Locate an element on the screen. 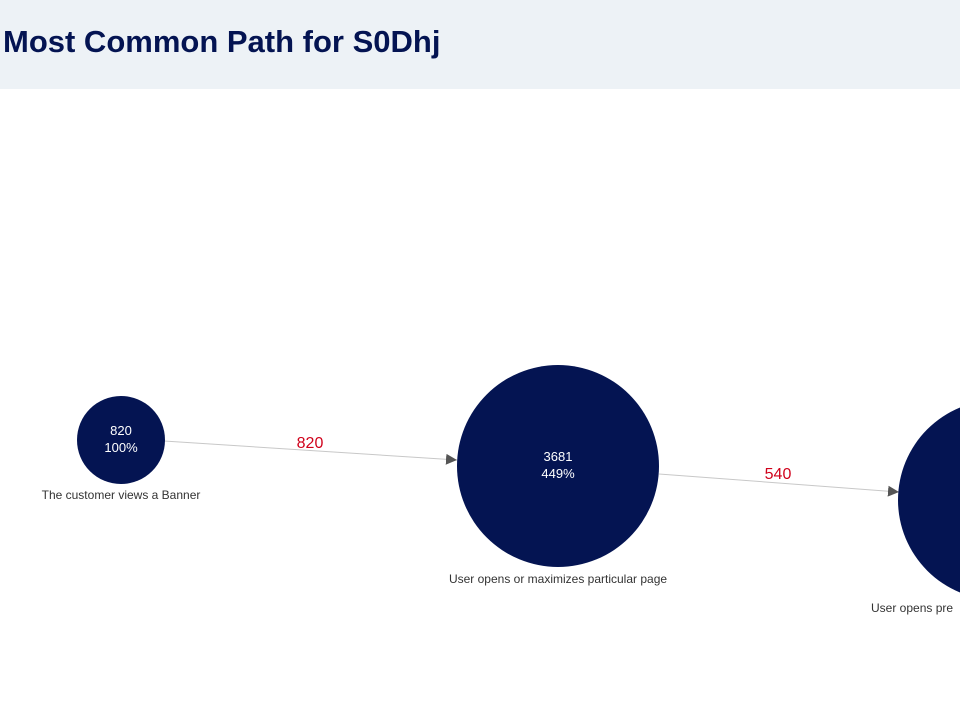 This screenshot has width=960, height=720. edge-1-value: 820 is located at coordinates (310, 443).